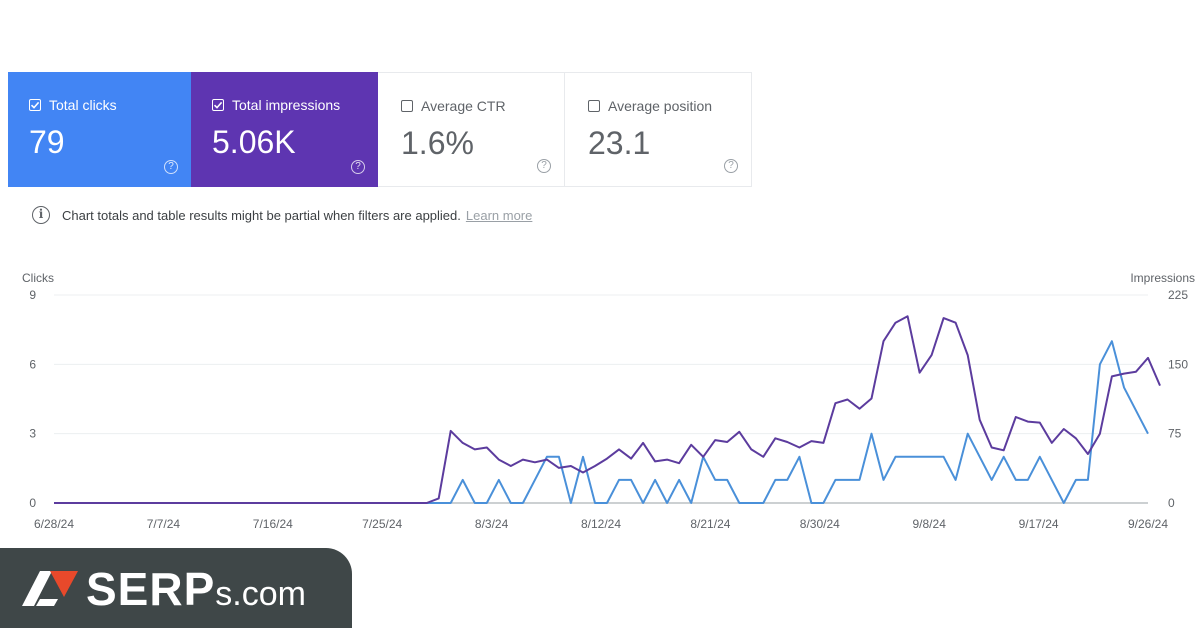 Image resolution: width=1200 pixels, height=628 pixels. I want to click on average-position-checkbox, so click(594, 106).